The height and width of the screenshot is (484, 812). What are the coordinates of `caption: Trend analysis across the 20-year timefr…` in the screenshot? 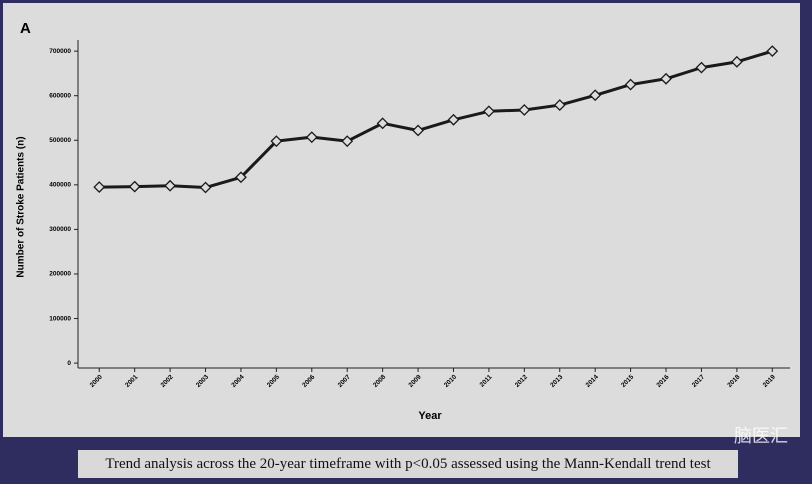 It's located at (408, 464).